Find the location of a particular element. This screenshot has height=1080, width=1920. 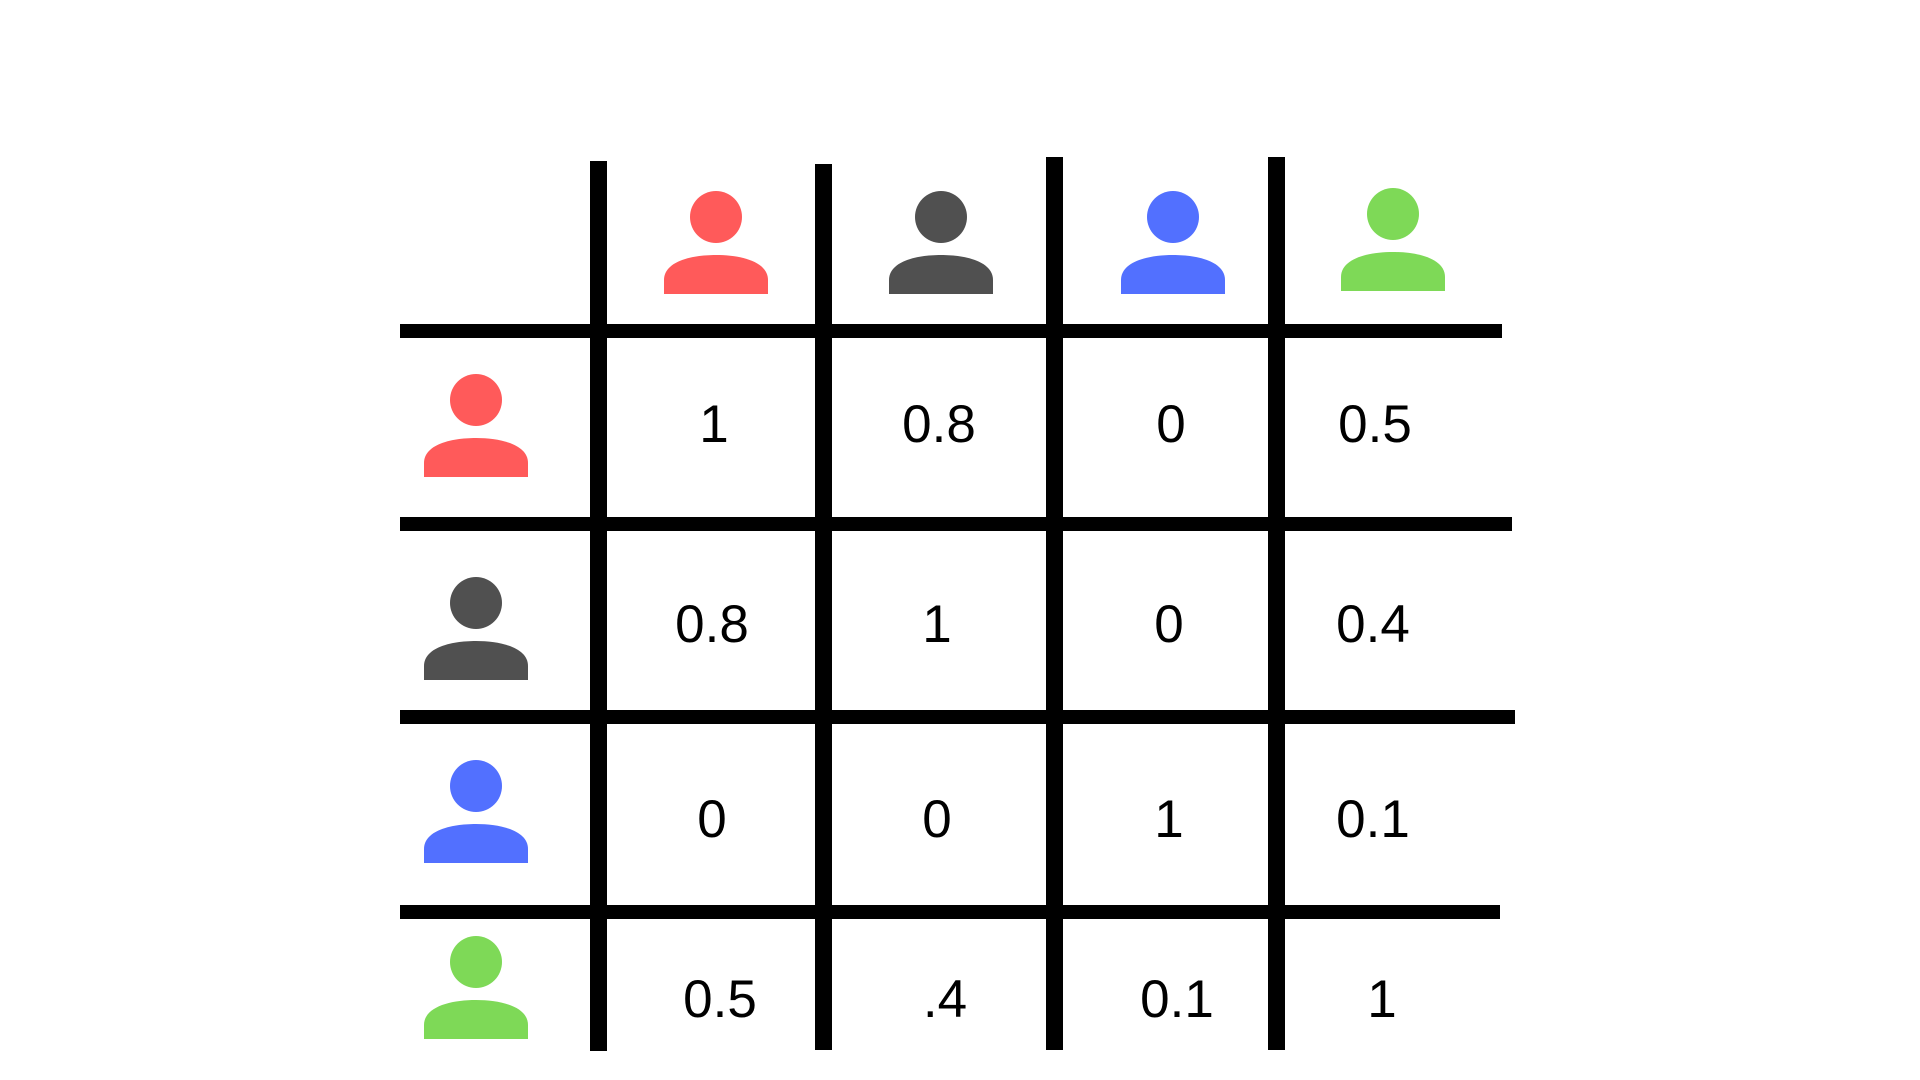

cell-value: .4 is located at coordinates (945, 999).